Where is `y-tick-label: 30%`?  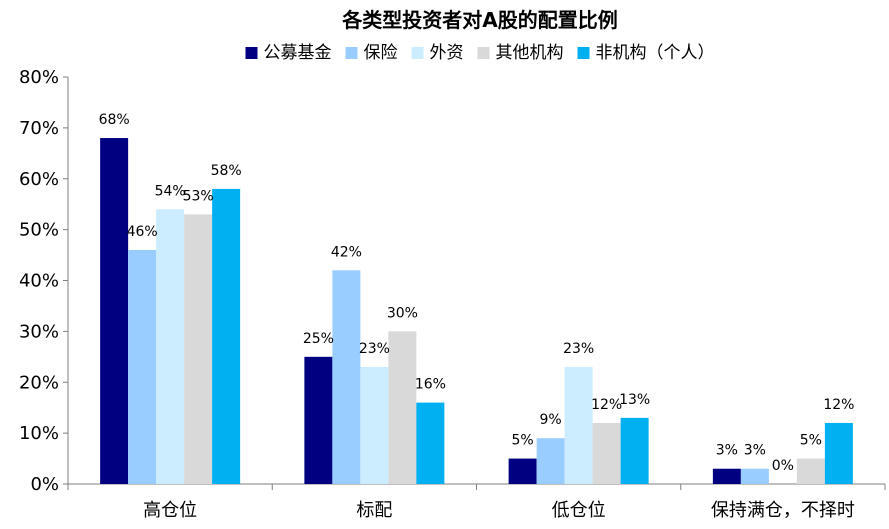 y-tick-label: 30% is located at coordinates (39, 331).